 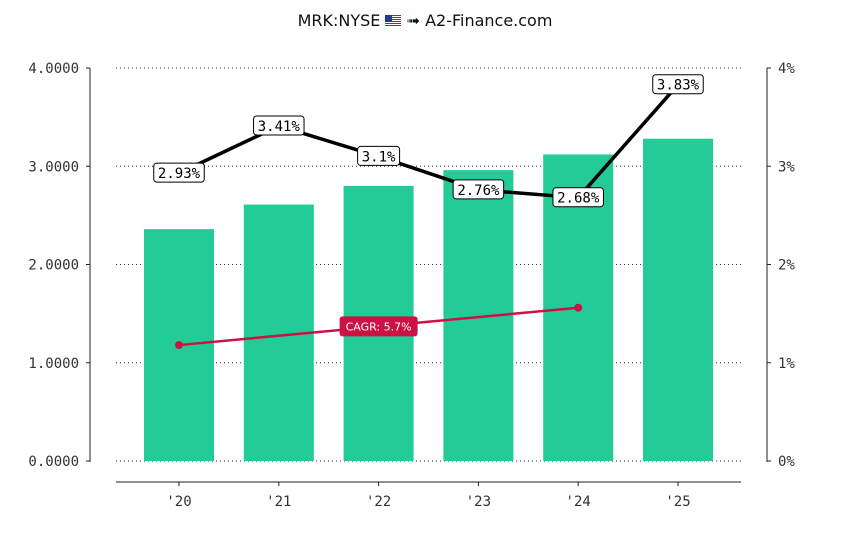 I want to click on yield-label: 2.76%, so click(x=478, y=189).